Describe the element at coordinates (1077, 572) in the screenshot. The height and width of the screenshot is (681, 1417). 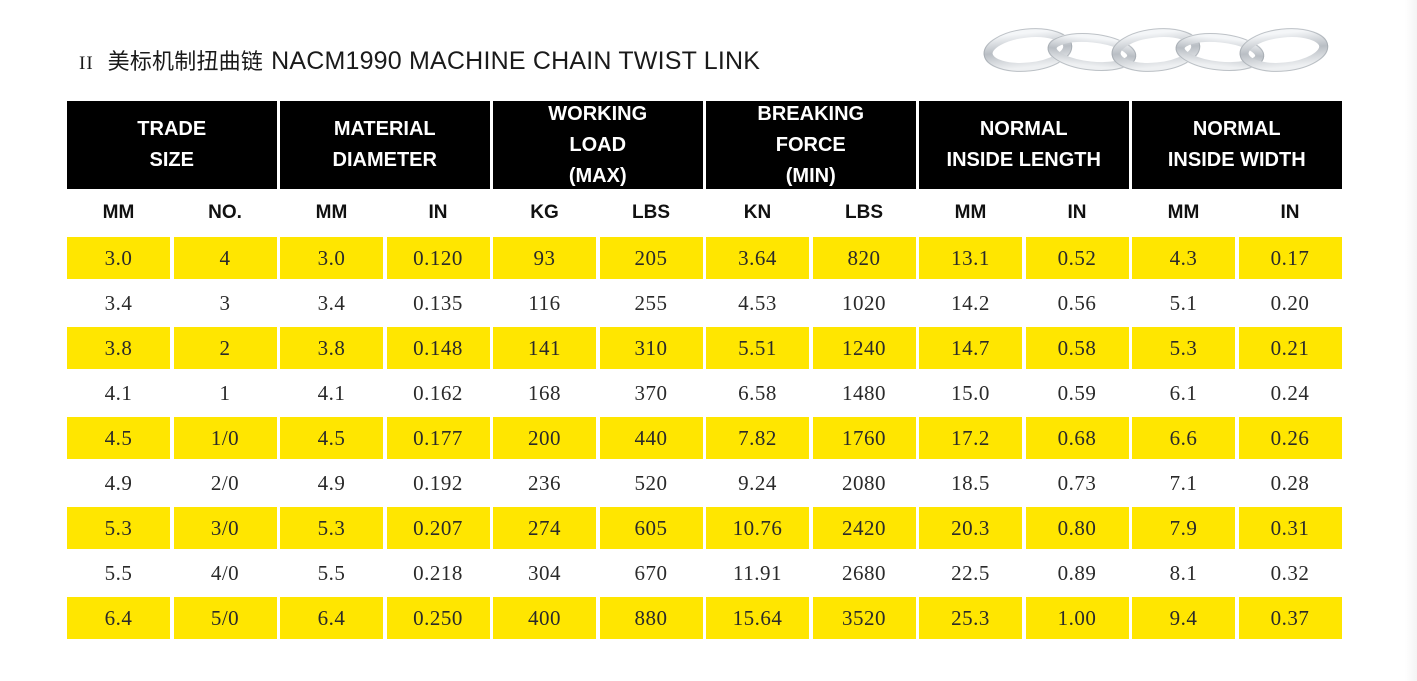
I see `table-cell: 0.89` at that location.